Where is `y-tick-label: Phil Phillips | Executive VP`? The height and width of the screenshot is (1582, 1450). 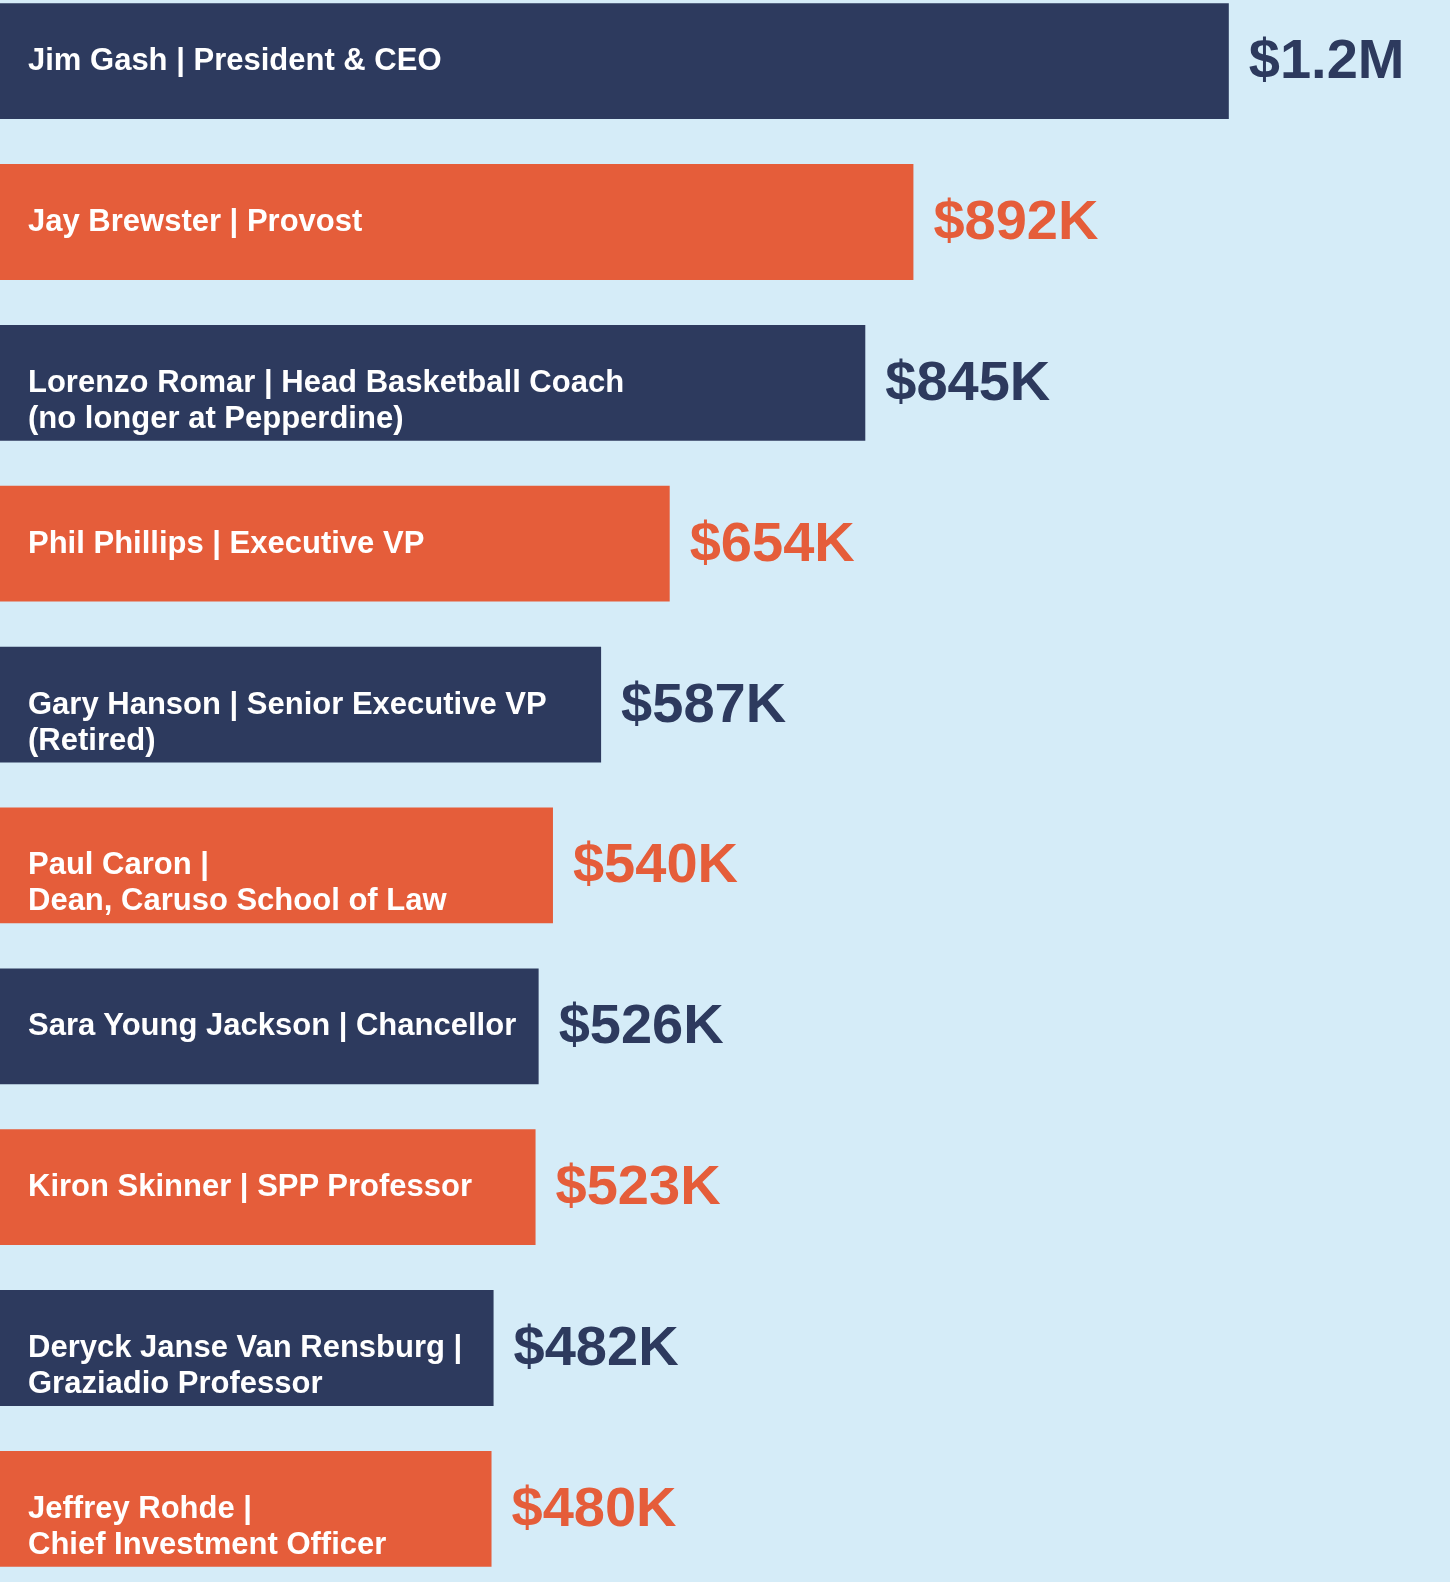
y-tick-label: Phil Phillips | Executive VP is located at coordinates (226, 542).